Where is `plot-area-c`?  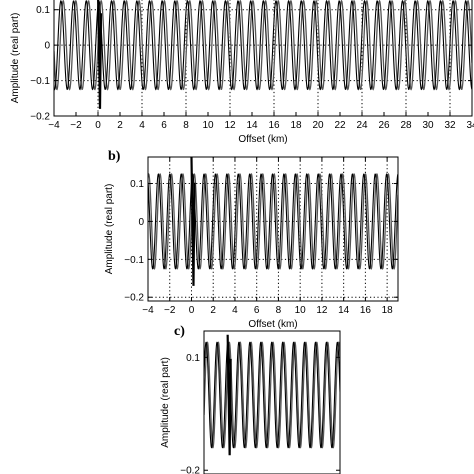
plot-area-c is located at coordinates (272, 395).